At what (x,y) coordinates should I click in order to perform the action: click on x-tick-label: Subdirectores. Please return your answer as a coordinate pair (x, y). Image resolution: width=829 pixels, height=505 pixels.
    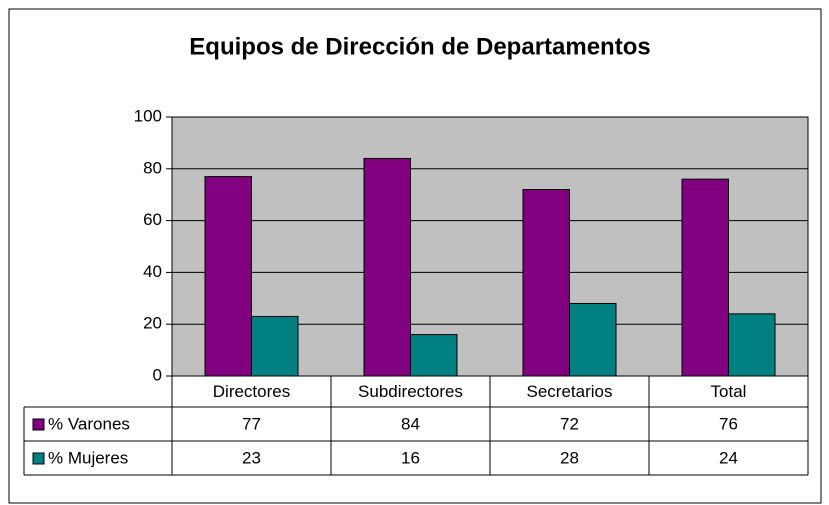
    Looking at the image, I should click on (410, 391).